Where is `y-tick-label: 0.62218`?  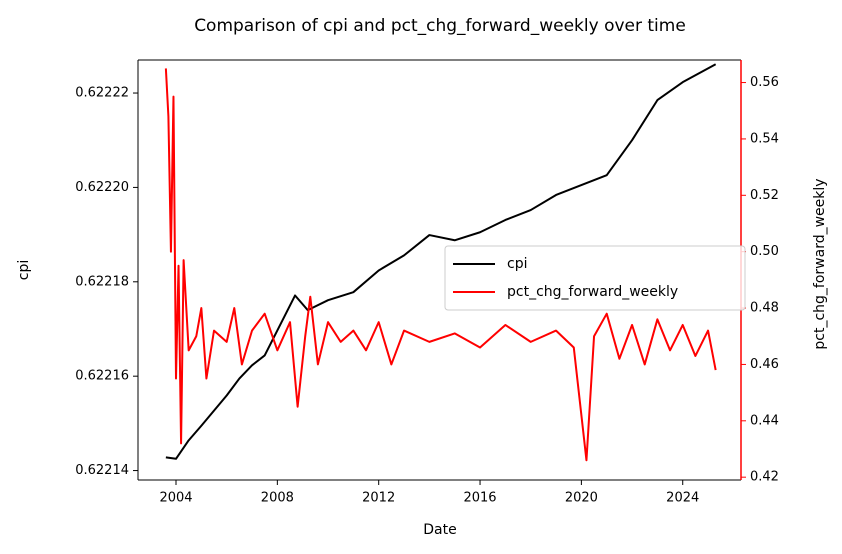
y-tick-label: 0.62218 is located at coordinates (102, 281).